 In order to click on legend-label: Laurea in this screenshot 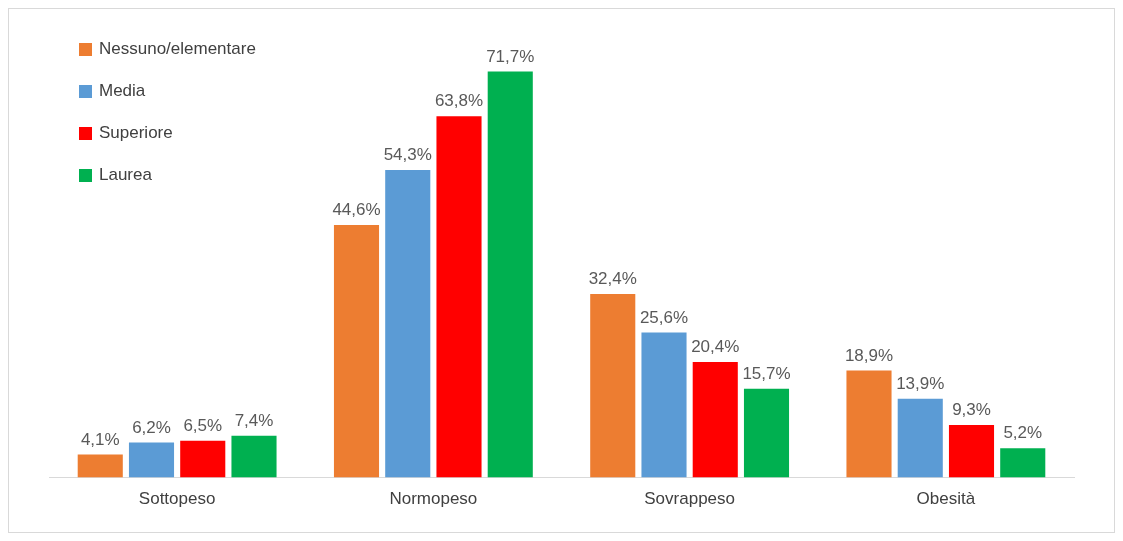, I will do `click(126, 174)`.